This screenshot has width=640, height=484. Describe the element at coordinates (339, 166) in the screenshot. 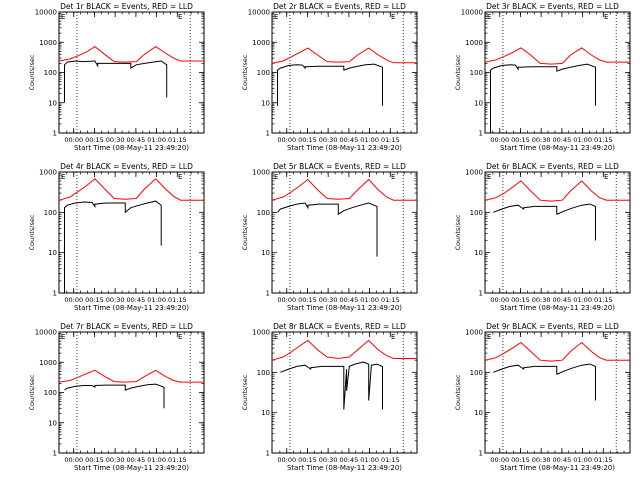

I see `panel-title: Det 5r BLACK = Events, RED = LLD` at that location.